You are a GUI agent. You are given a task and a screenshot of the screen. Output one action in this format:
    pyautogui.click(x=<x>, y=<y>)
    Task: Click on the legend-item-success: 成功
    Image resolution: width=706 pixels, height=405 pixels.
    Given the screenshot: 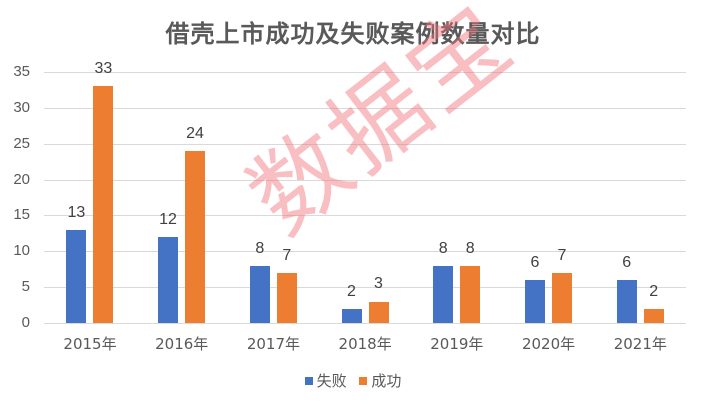 What is the action you would take?
    pyautogui.click(x=380, y=380)
    